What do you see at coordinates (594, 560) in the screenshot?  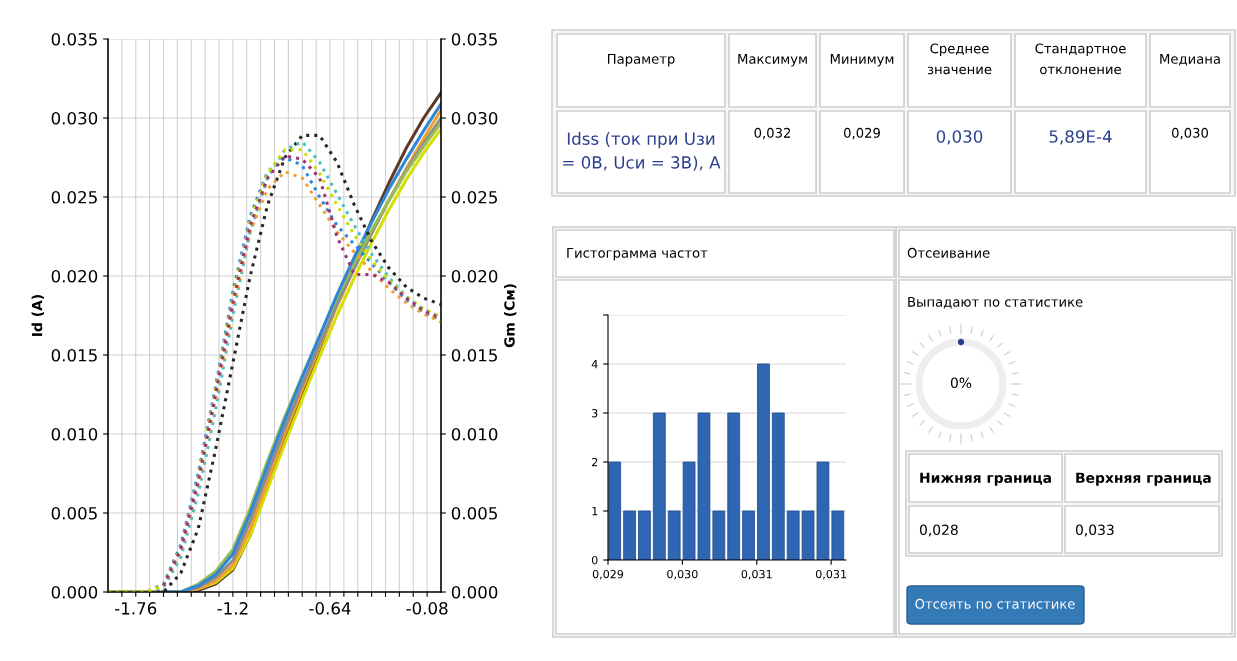 I see `y-tick-label: 0` at bounding box center [594, 560].